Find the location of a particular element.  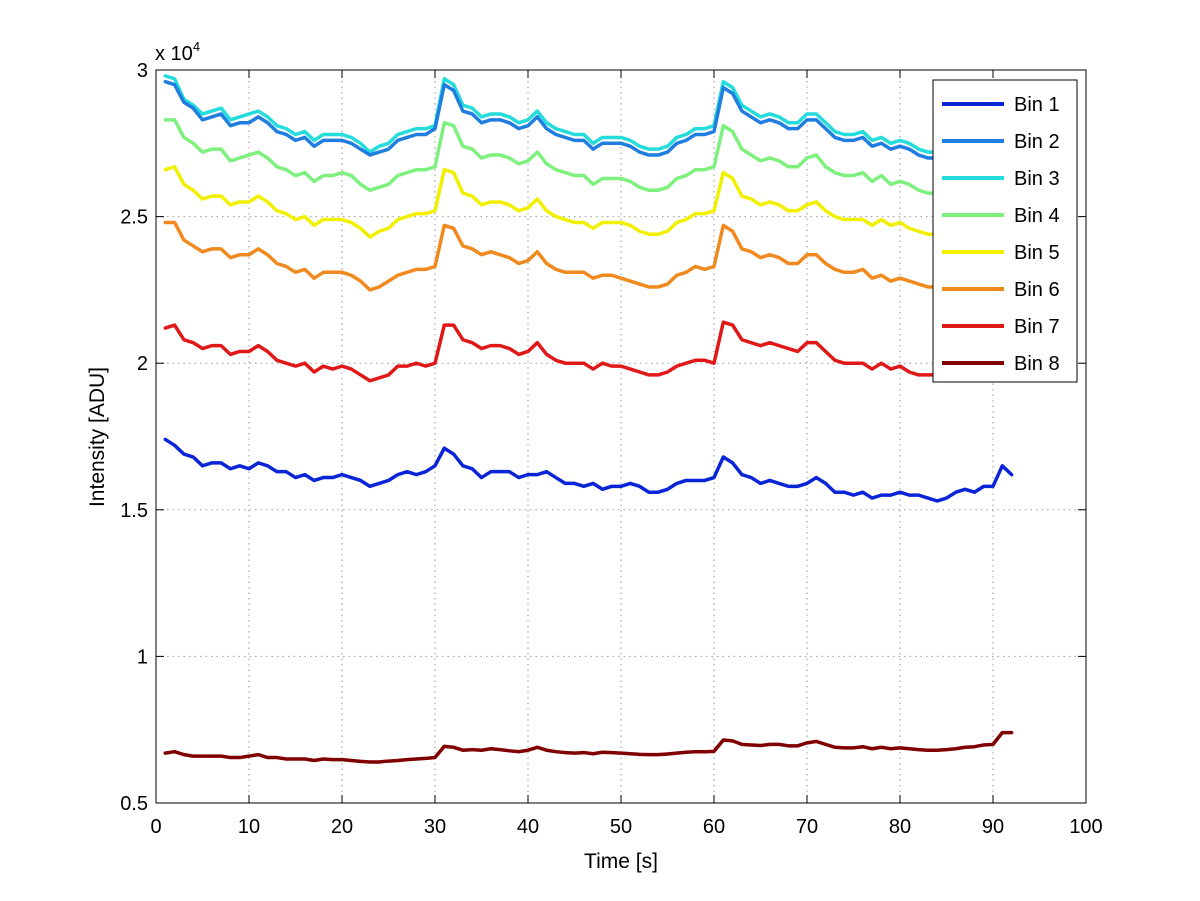

legend-box is located at coordinates (1005, 231).